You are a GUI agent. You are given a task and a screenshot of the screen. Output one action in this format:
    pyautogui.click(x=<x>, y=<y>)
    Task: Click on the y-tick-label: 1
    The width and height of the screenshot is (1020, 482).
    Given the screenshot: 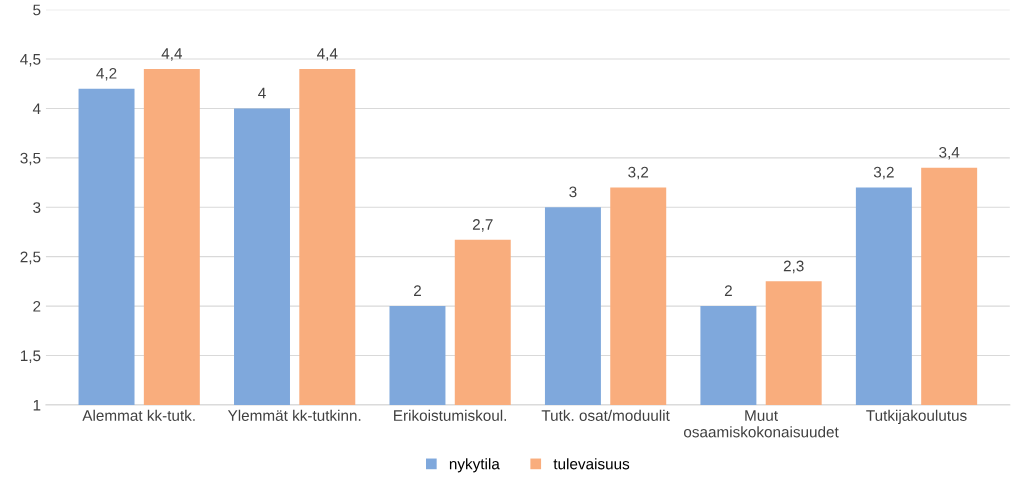 What is the action you would take?
    pyautogui.click(x=37, y=405)
    